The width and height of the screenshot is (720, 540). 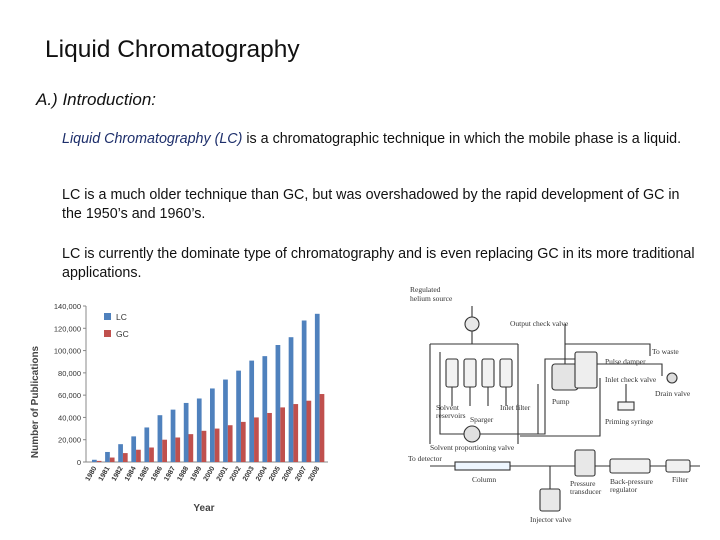 I want to click on label-back-pressure: Back-pressure, so click(x=632, y=481).